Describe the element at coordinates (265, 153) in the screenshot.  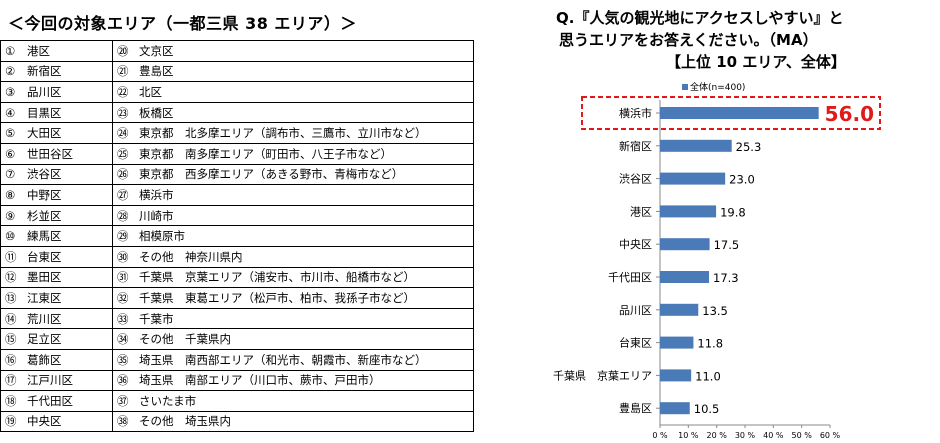
I see `area-name: 東京都 南多摩エリア（町田市、八王子市など）` at that location.